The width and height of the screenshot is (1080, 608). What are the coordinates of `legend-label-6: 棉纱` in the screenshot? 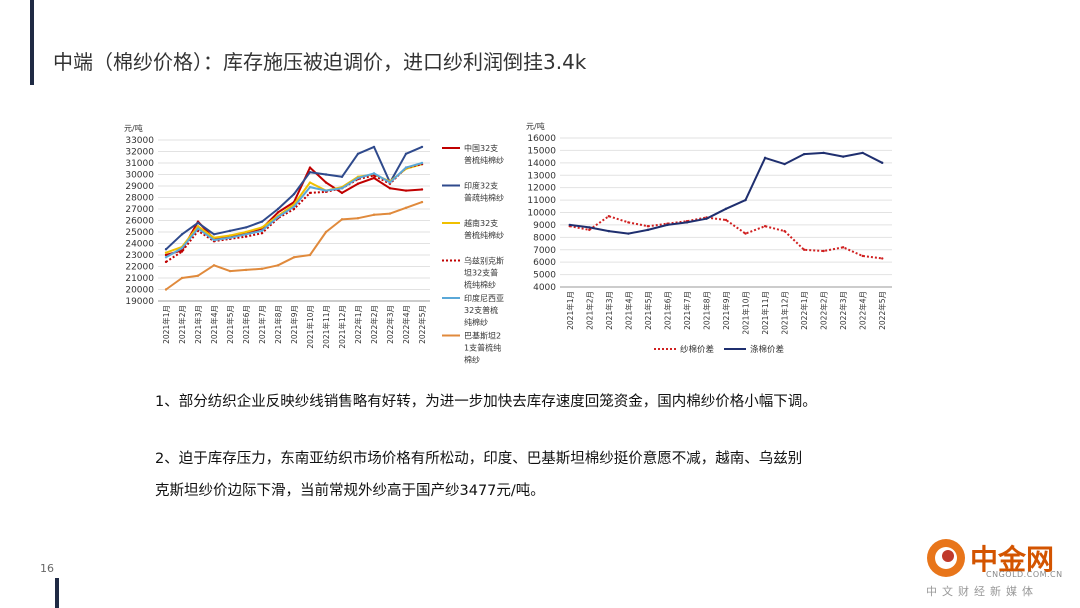 It's located at (472, 360).